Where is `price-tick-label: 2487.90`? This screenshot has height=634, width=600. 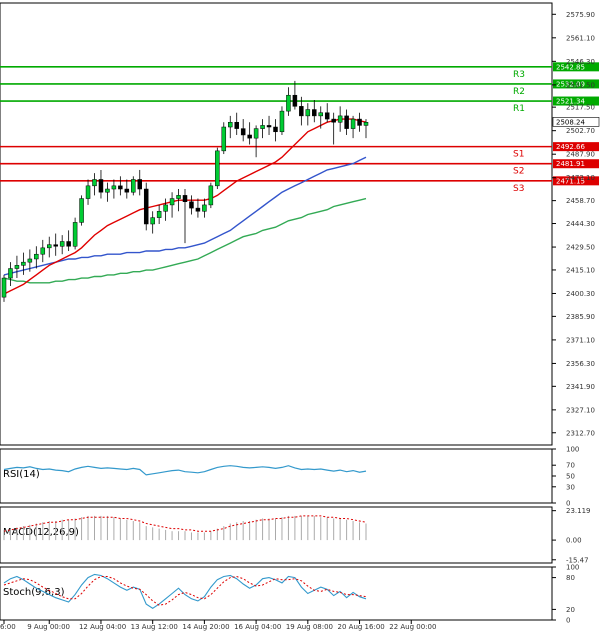 price-tick-label: 2487.90 is located at coordinates (580, 155).